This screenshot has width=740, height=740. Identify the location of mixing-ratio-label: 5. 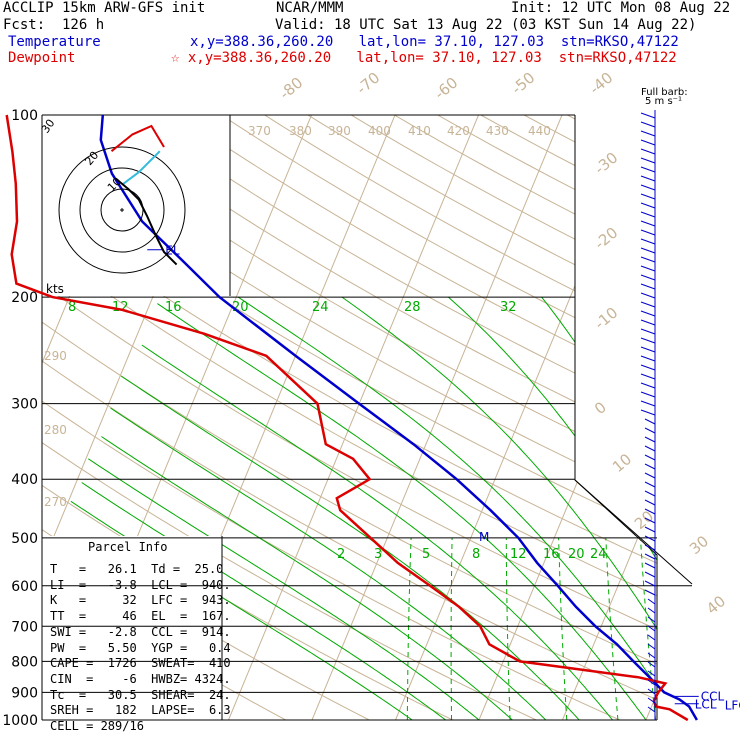
(426, 554).